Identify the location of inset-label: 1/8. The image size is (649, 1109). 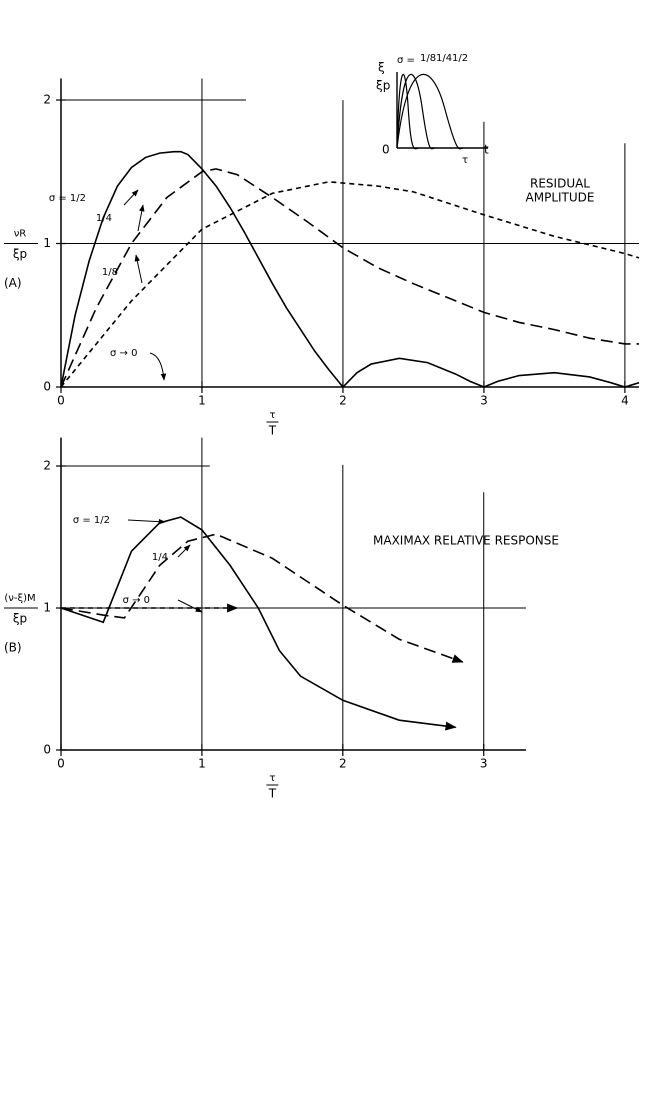
(428, 58).